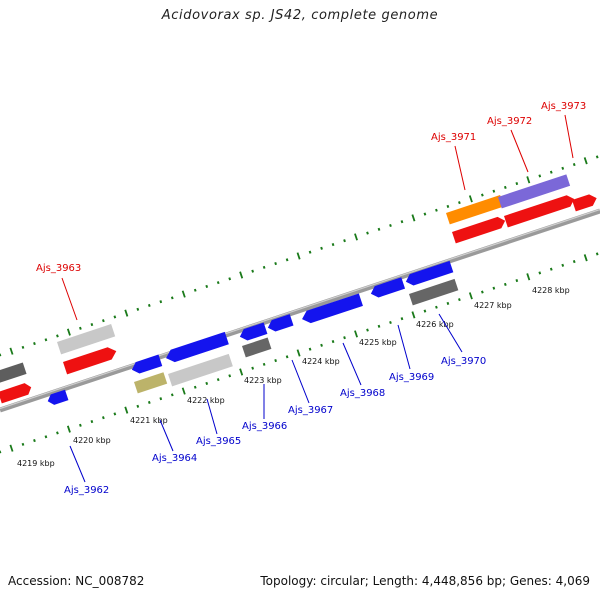 This screenshot has width=600, height=600. Describe the element at coordinates (378, 342) in the screenshot. I see `tick-label-4225: 4225 kbp` at that location.